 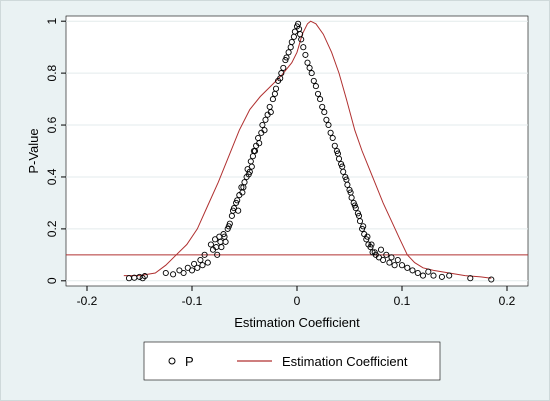 What do you see at coordinates (52, 124) in the screenshot?
I see `y-tick-label: 0.6` at bounding box center [52, 124].